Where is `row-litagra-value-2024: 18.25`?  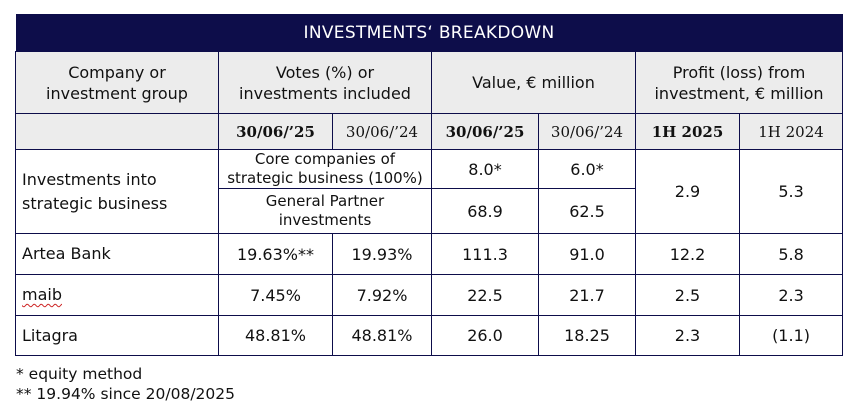
row-litagra-value-2024: 18.25 is located at coordinates (587, 335).